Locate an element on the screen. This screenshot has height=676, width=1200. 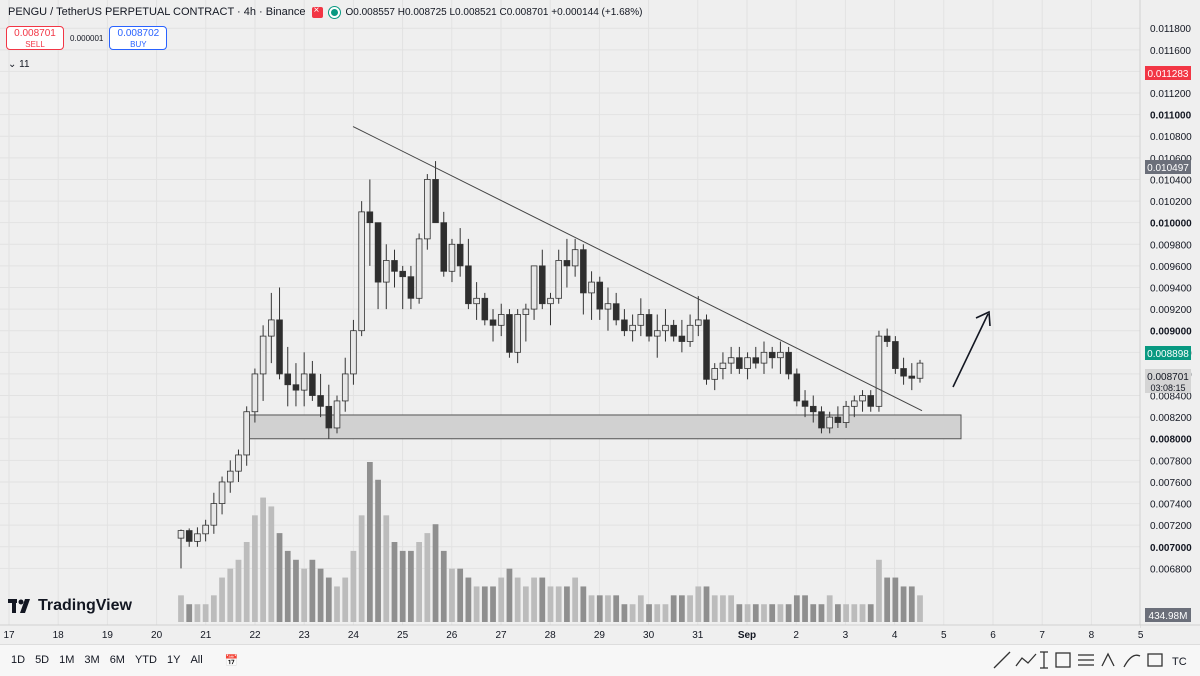
indicators-toggle: ⌄ 11 is located at coordinates (19, 64).